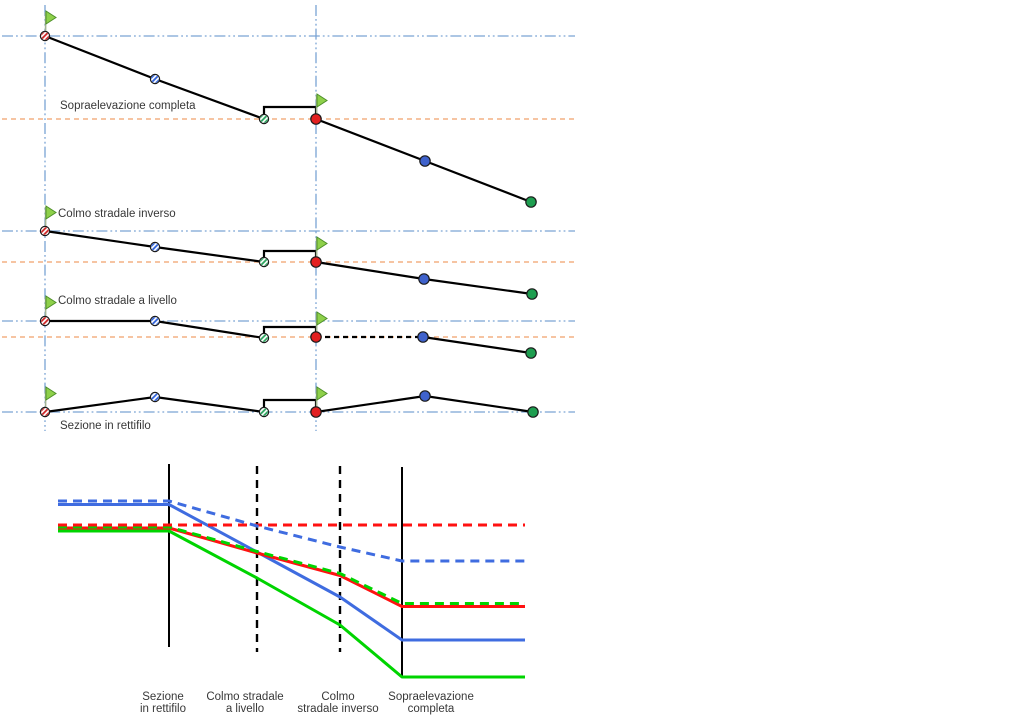 The height and width of the screenshot is (720, 1024). What do you see at coordinates (117, 214) in the screenshot?
I see `section-label-colmo-stradale-inverso: Colmo stradale inverso` at bounding box center [117, 214].